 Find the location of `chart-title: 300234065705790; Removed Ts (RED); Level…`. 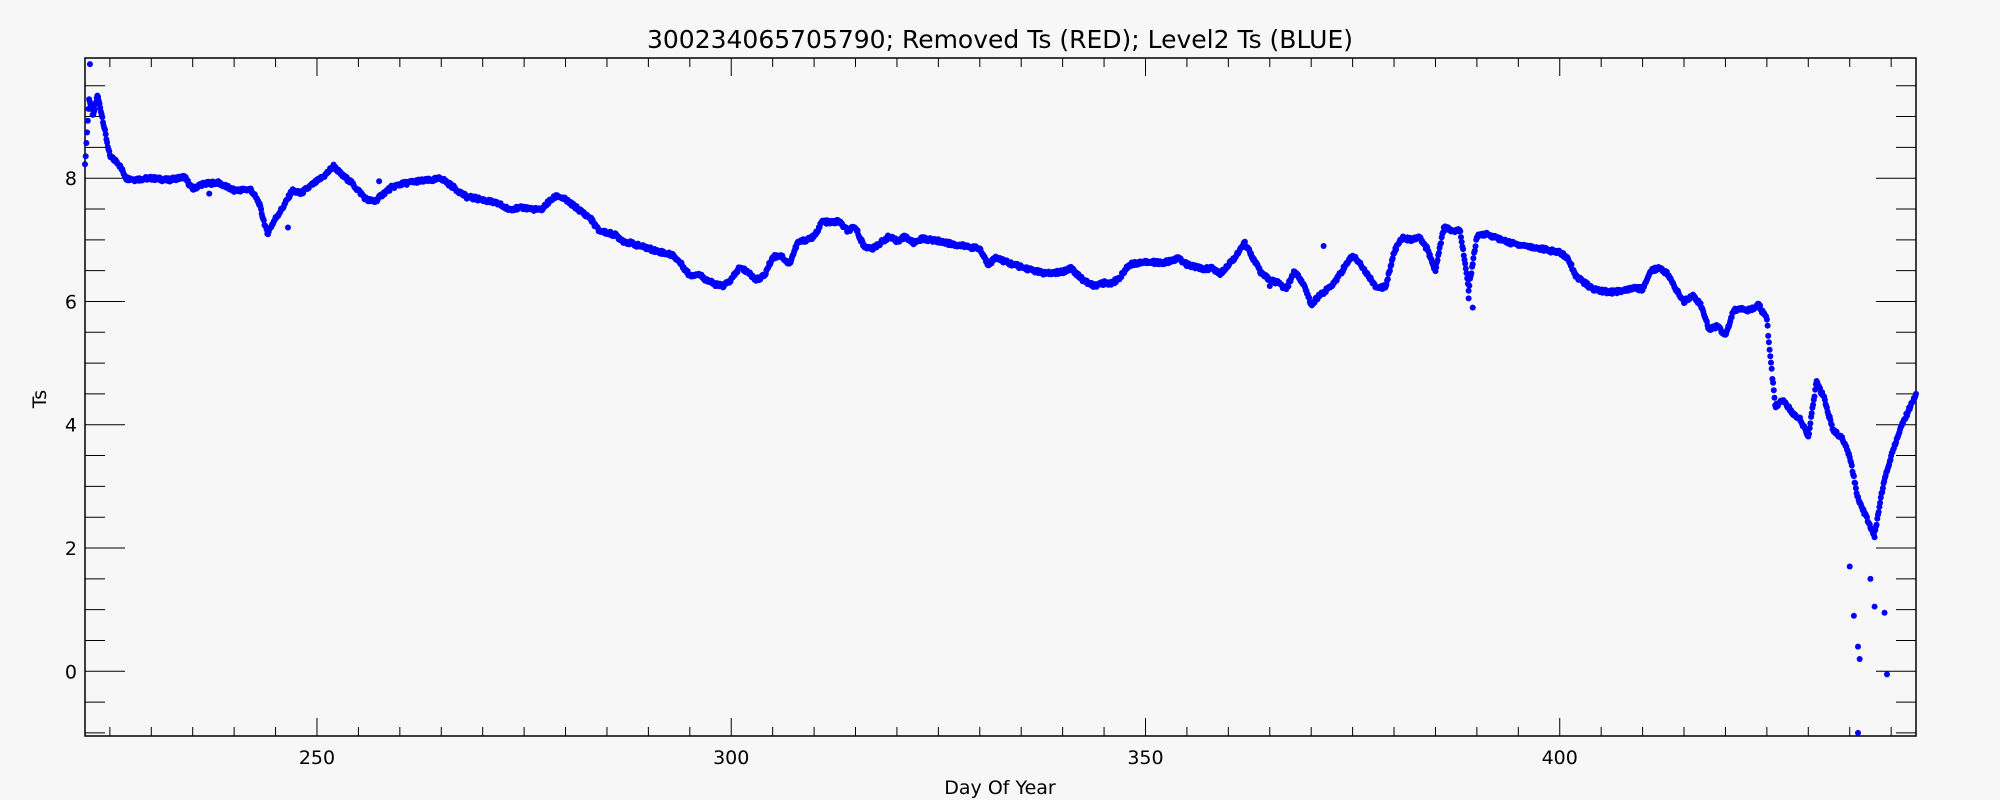

chart-title: 300234065705790; Removed Ts (RED); Level… is located at coordinates (1000, 39).